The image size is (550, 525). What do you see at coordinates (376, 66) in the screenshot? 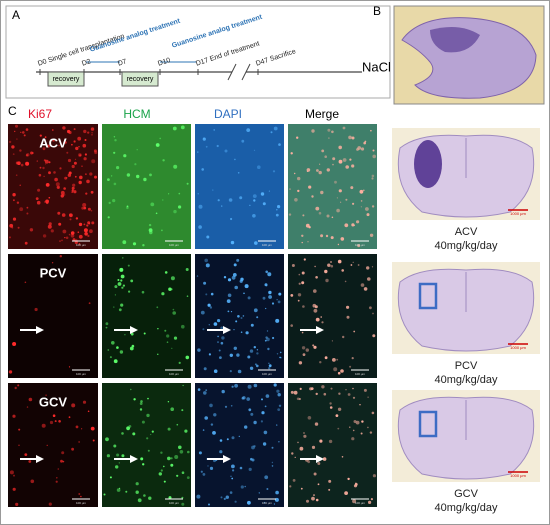
I see `condition-label: NaCl` at bounding box center [376, 66].